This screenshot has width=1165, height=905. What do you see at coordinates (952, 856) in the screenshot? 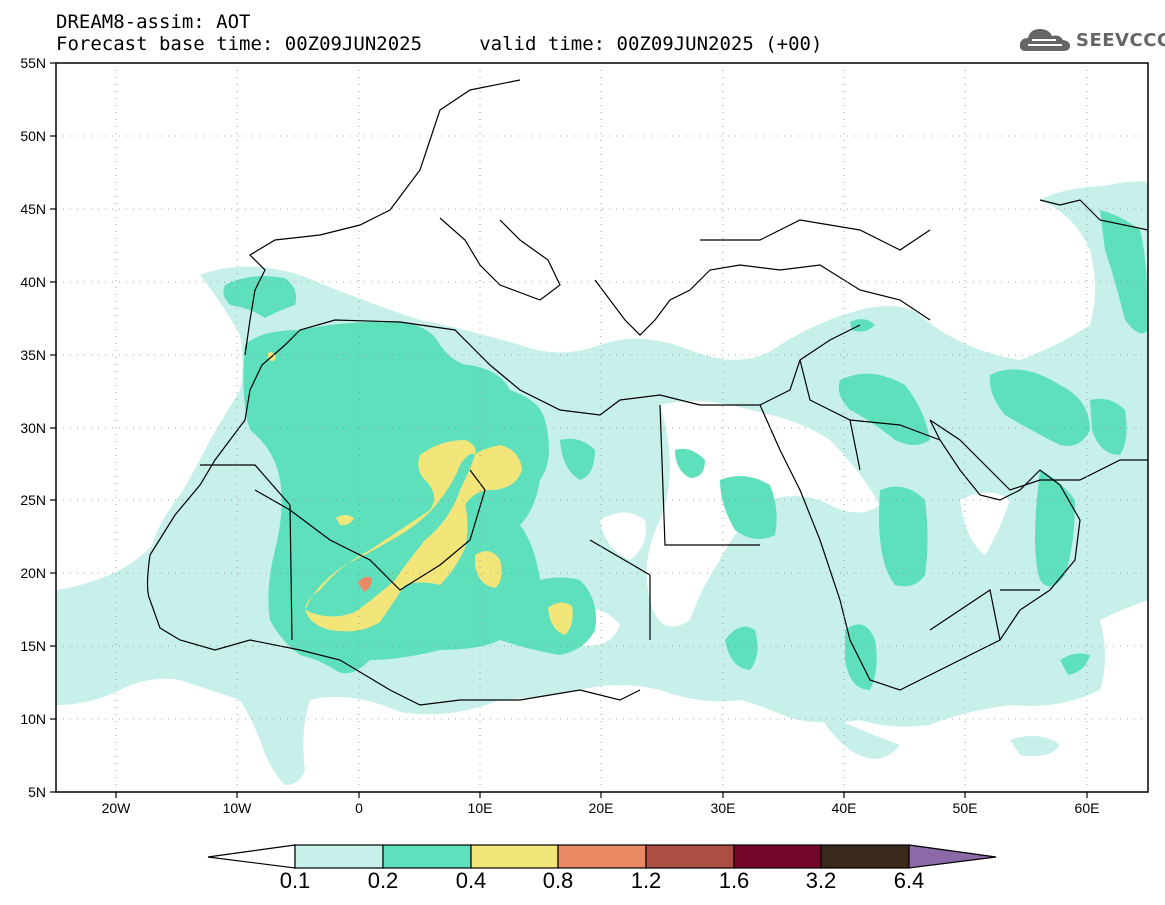
I see `colorbar-over-triangle` at bounding box center [952, 856].